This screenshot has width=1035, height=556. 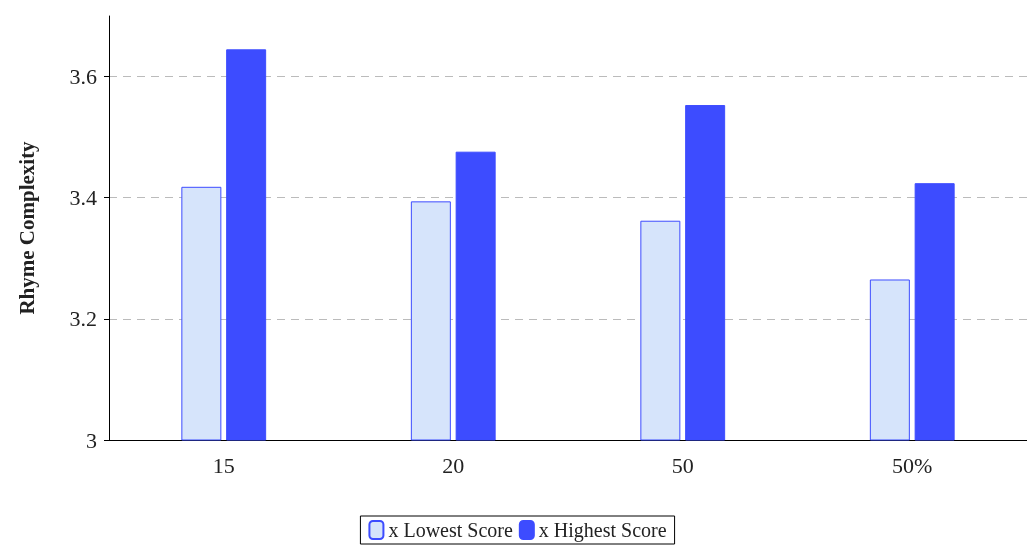 What do you see at coordinates (912, 465) in the screenshot?
I see `x-tick-label: 50%` at bounding box center [912, 465].